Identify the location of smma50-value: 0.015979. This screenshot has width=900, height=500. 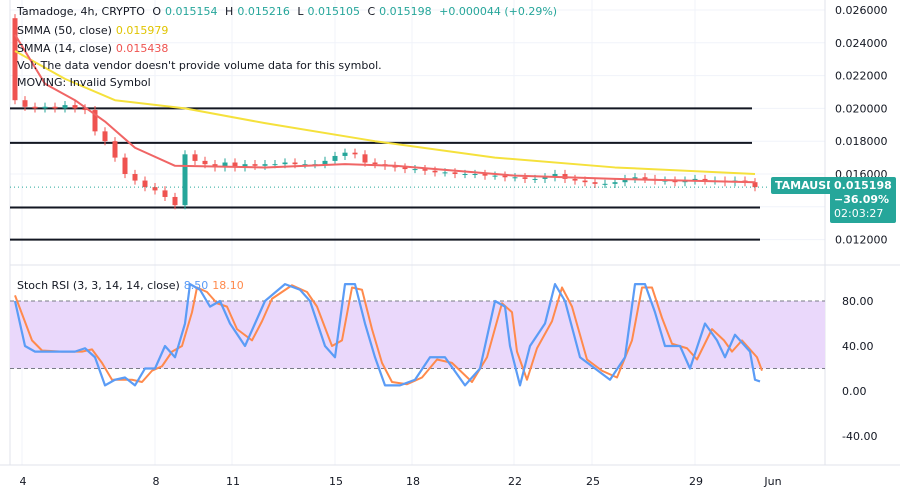
(142, 30).